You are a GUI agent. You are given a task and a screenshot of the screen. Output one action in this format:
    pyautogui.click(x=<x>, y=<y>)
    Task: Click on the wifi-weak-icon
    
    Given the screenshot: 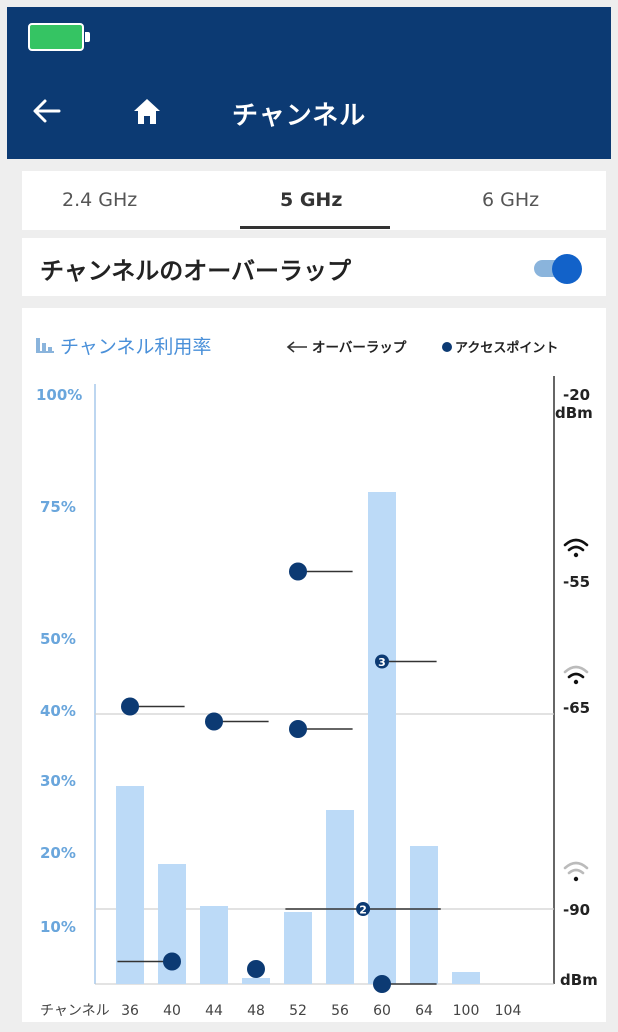 What is the action you would take?
    pyautogui.click(x=576, y=871)
    